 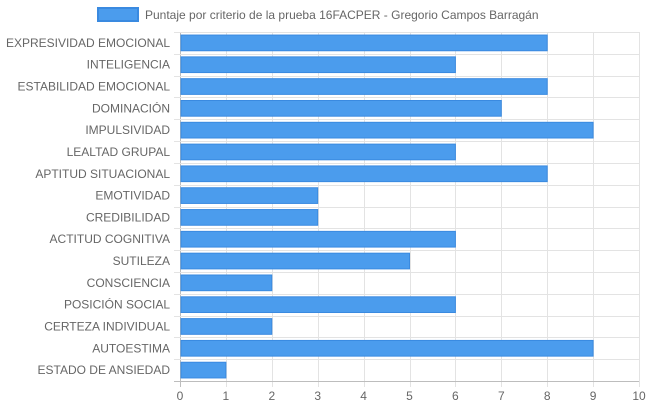 I want to click on category-label: DOMINACIÓN, so click(x=131, y=107).